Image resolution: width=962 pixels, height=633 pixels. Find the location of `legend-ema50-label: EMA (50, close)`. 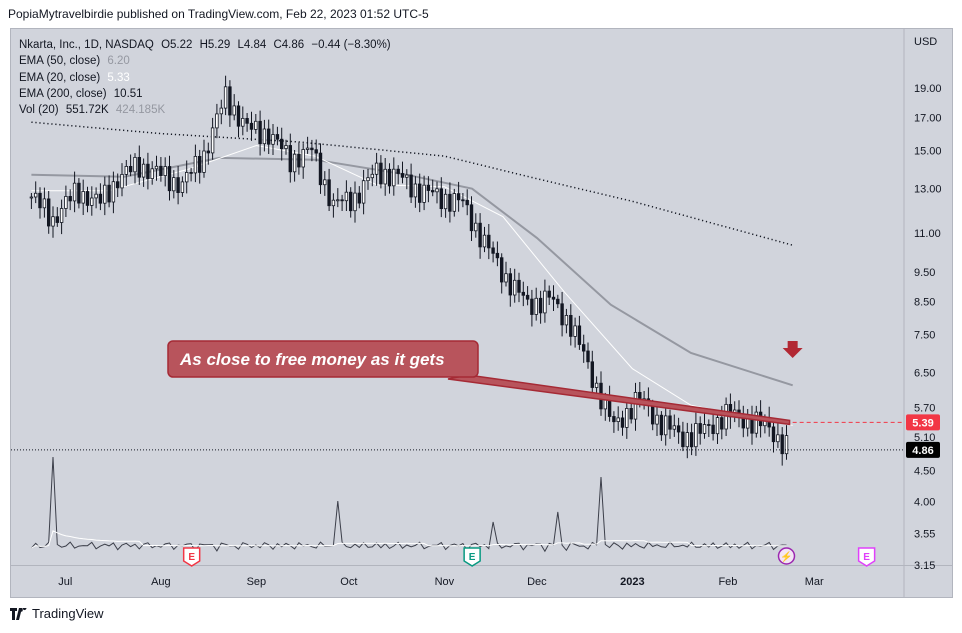

legend-ema50-label: EMA (50, close) is located at coordinates (60, 61).